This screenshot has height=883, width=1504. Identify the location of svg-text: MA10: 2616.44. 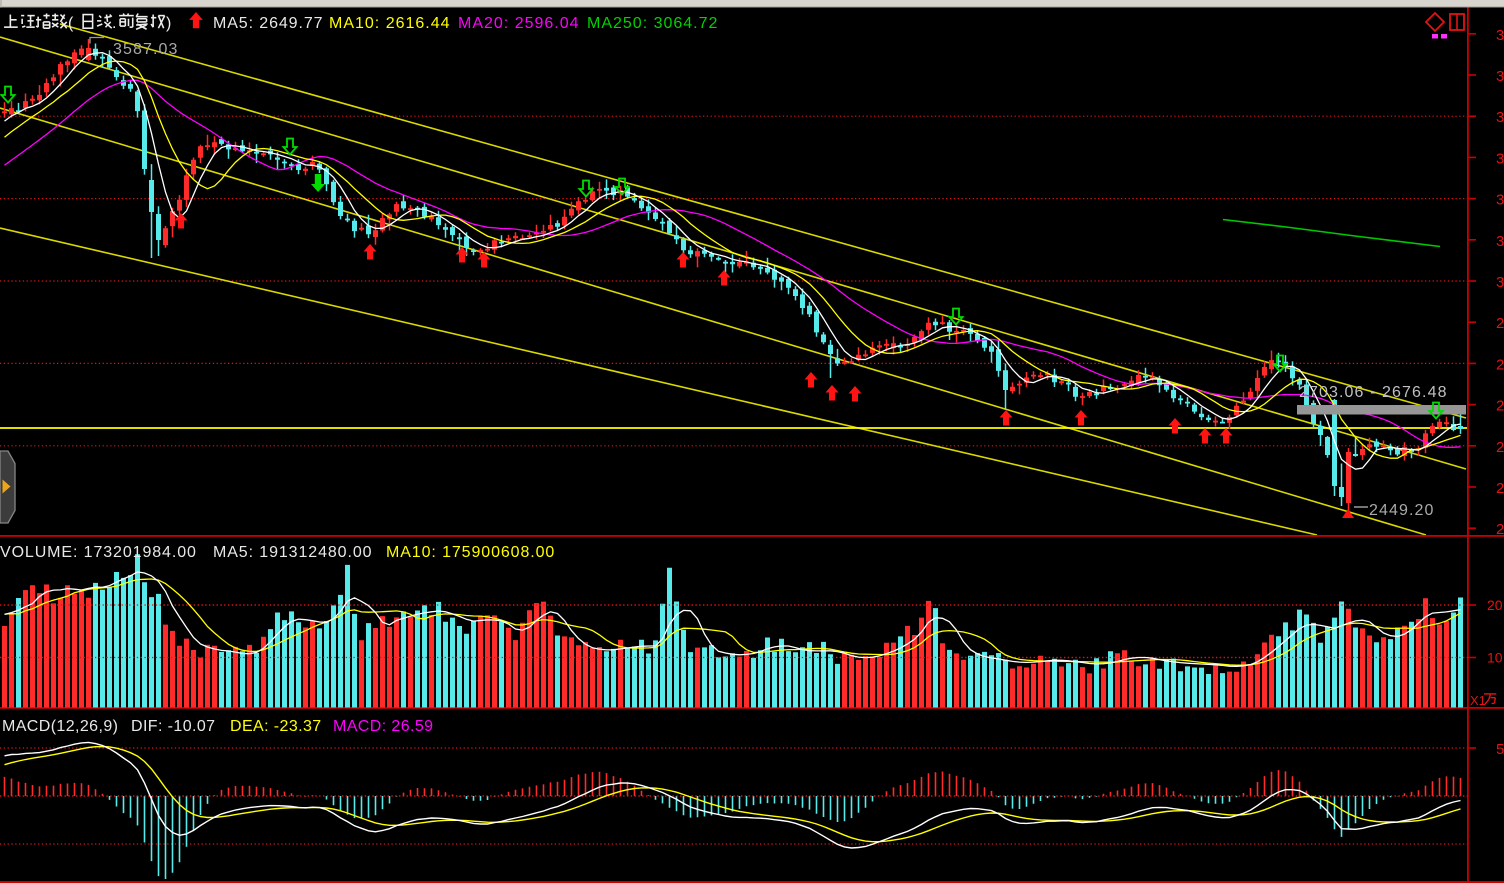
(390, 23).